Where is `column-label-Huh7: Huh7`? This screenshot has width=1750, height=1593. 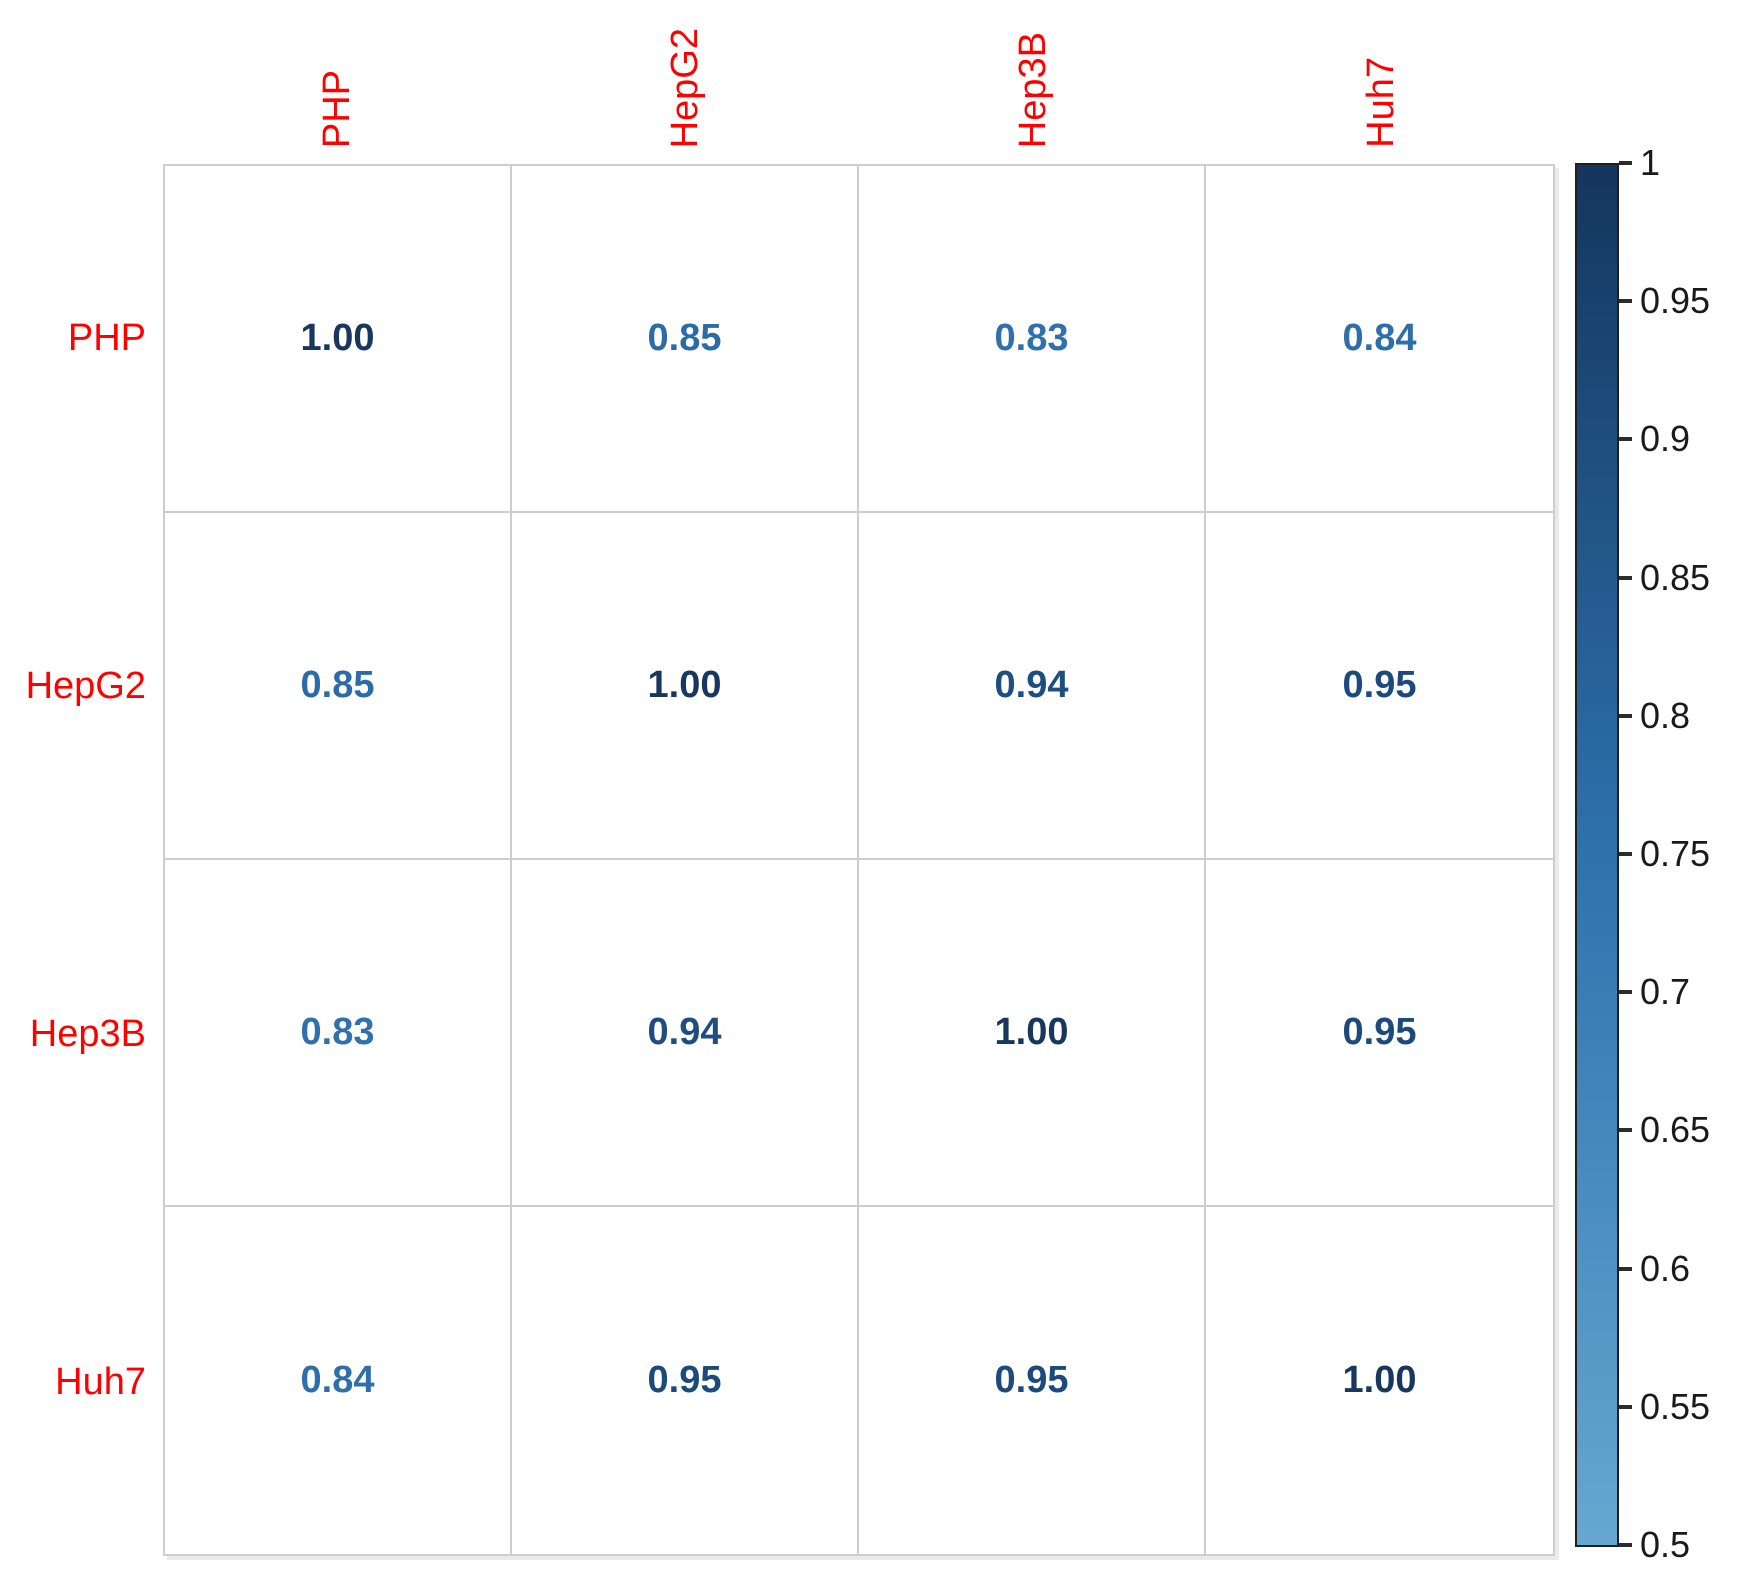 column-label-Huh7: Huh7 is located at coordinates (1381, 74).